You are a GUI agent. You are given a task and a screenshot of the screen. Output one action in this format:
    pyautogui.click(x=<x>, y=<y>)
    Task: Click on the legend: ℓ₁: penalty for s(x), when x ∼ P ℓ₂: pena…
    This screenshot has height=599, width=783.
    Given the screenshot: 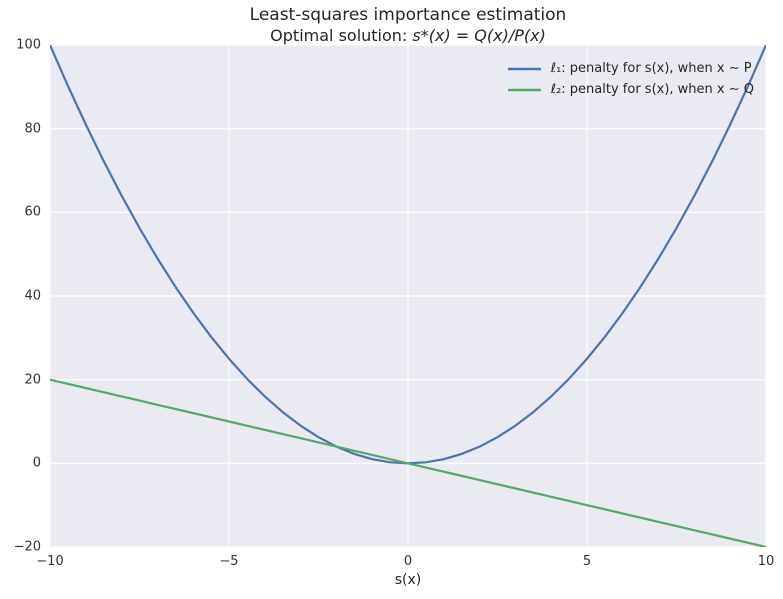 What is the action you would take?
    pyautogui.click(x=630, y=79)
    